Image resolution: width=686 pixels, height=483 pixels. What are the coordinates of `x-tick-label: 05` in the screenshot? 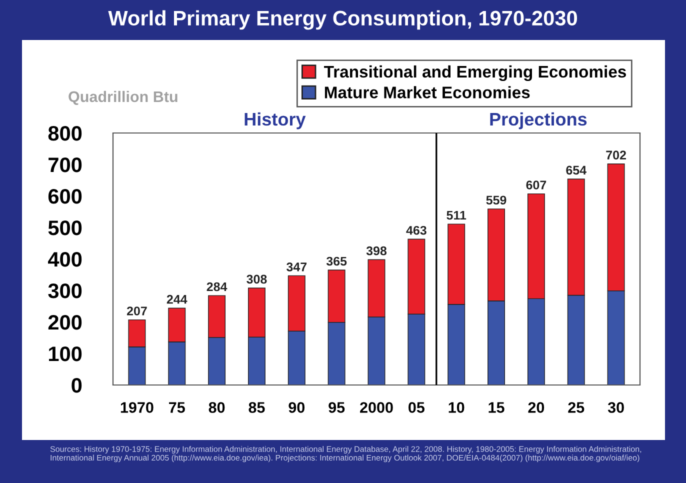 It's located at (416, 407).